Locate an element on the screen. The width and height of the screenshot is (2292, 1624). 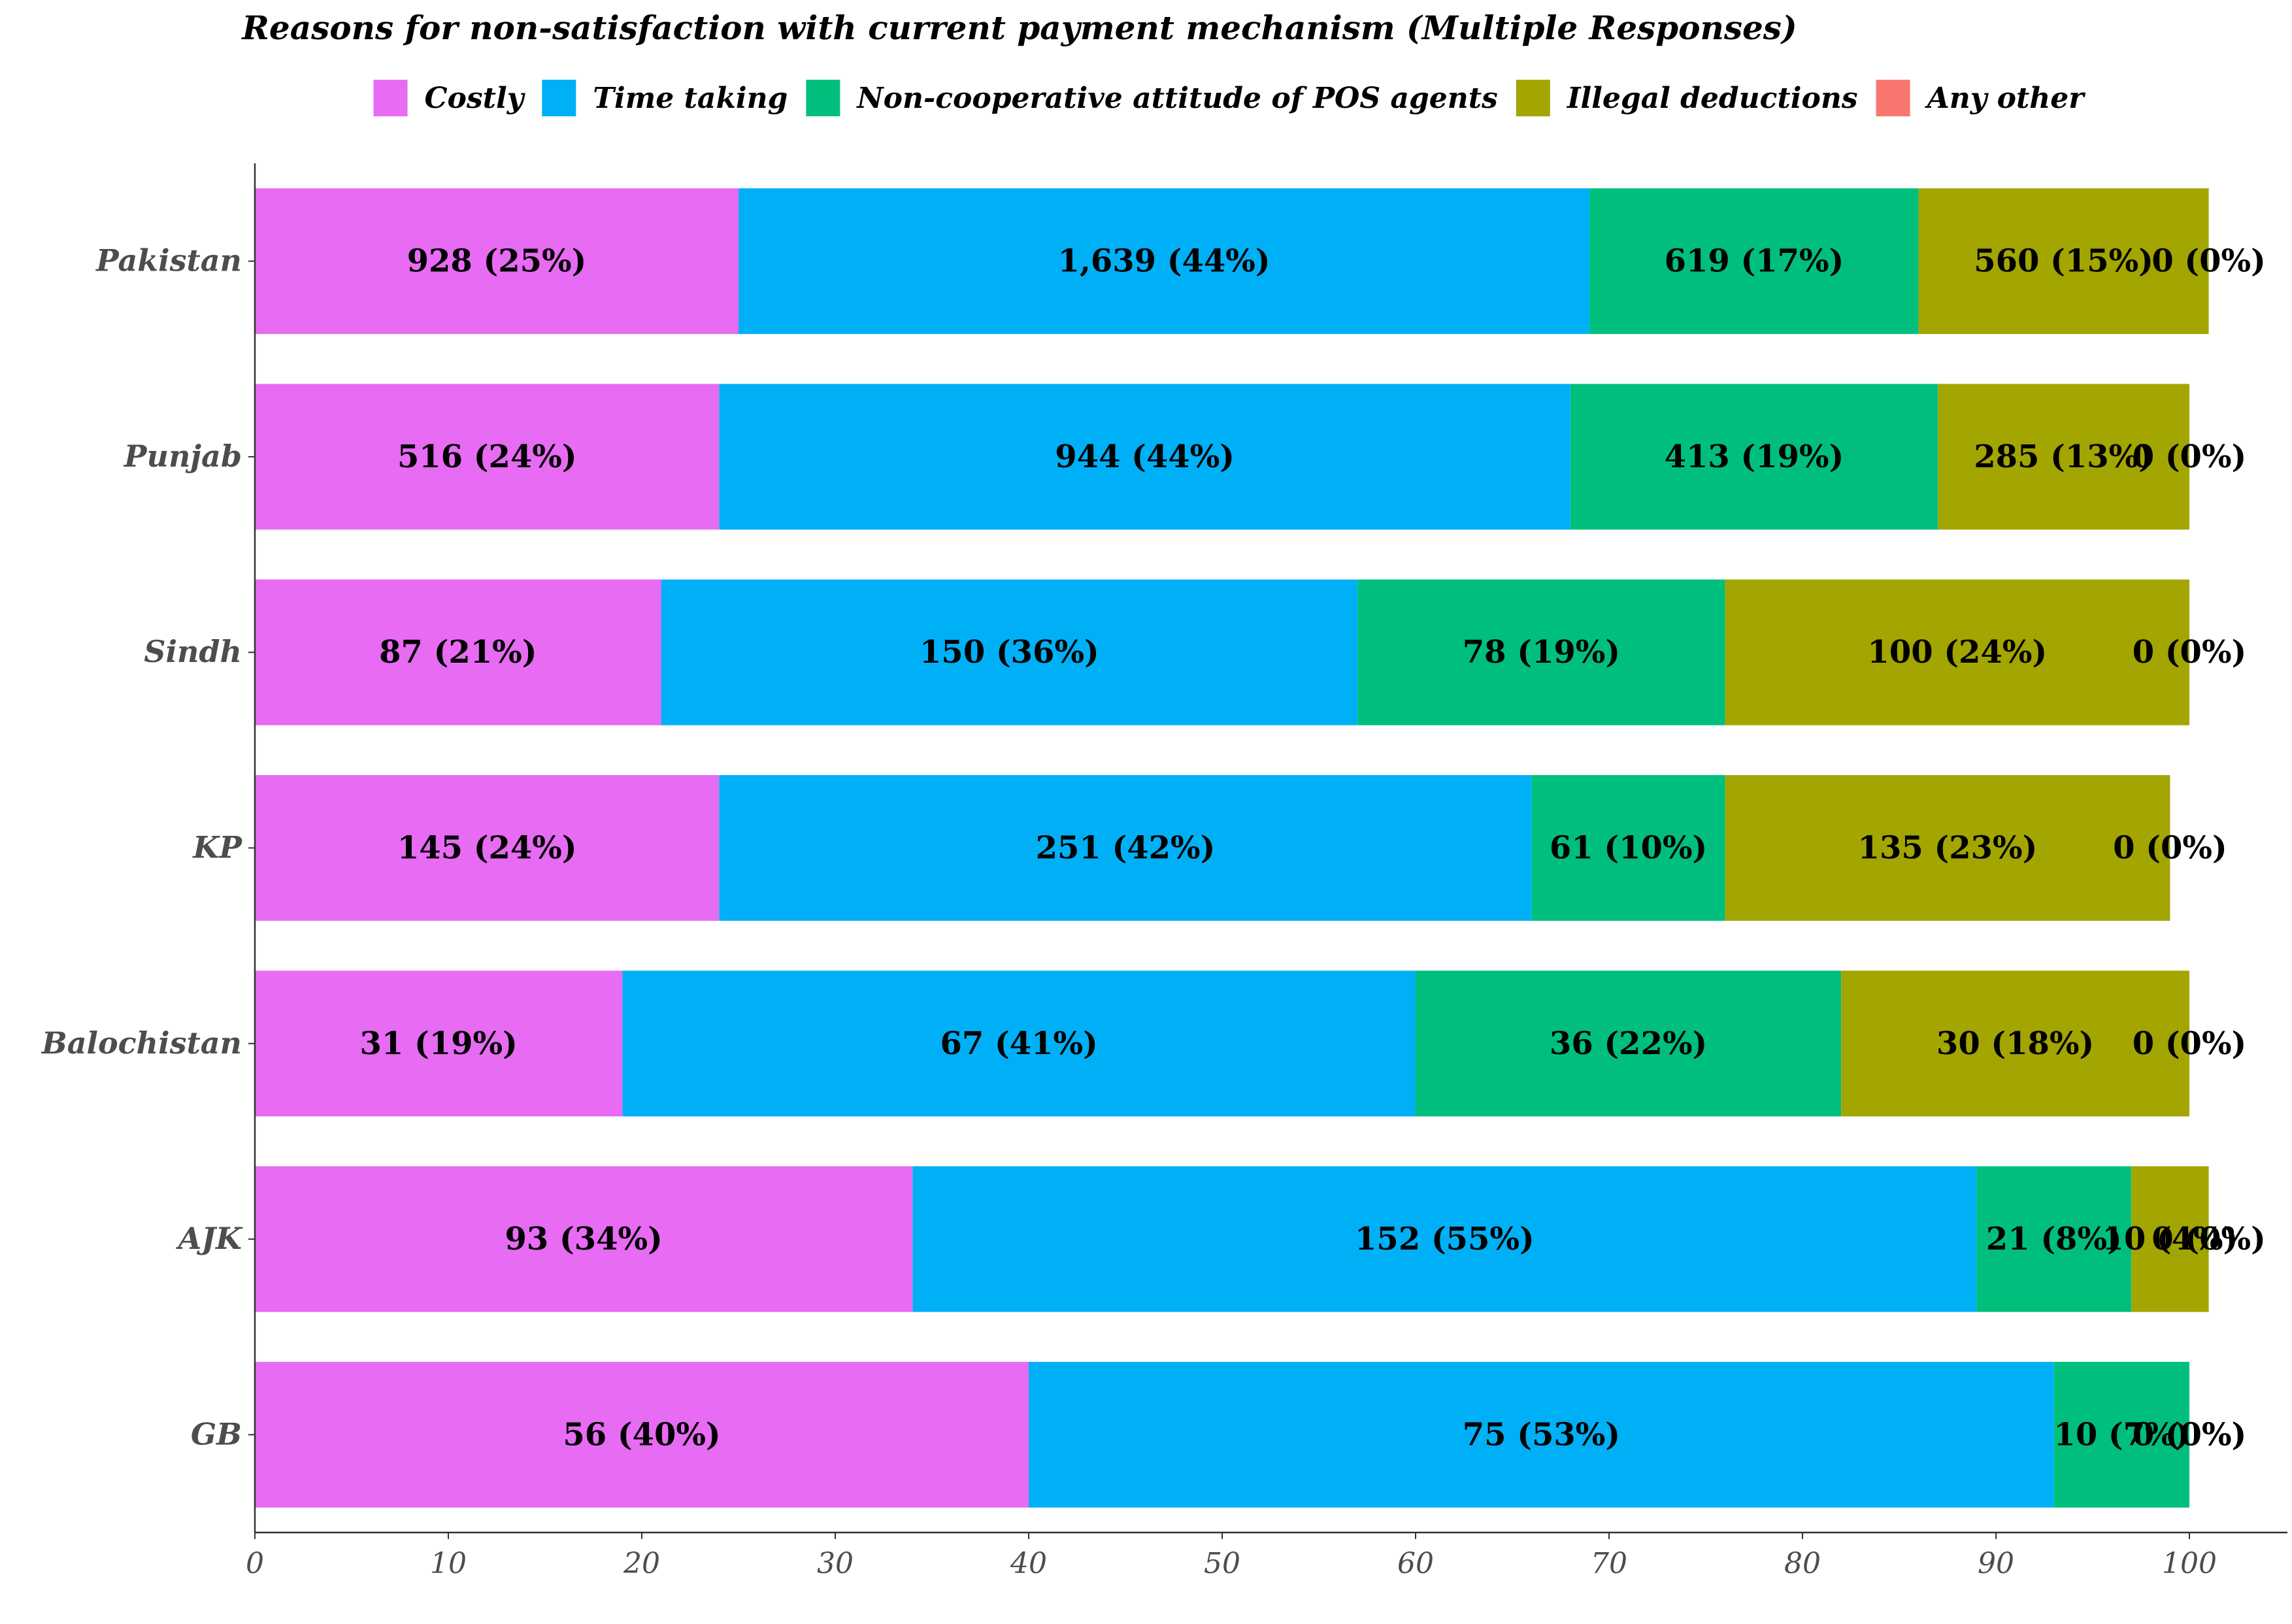
bar-gb-costly is located at coordinates (642, 1434).